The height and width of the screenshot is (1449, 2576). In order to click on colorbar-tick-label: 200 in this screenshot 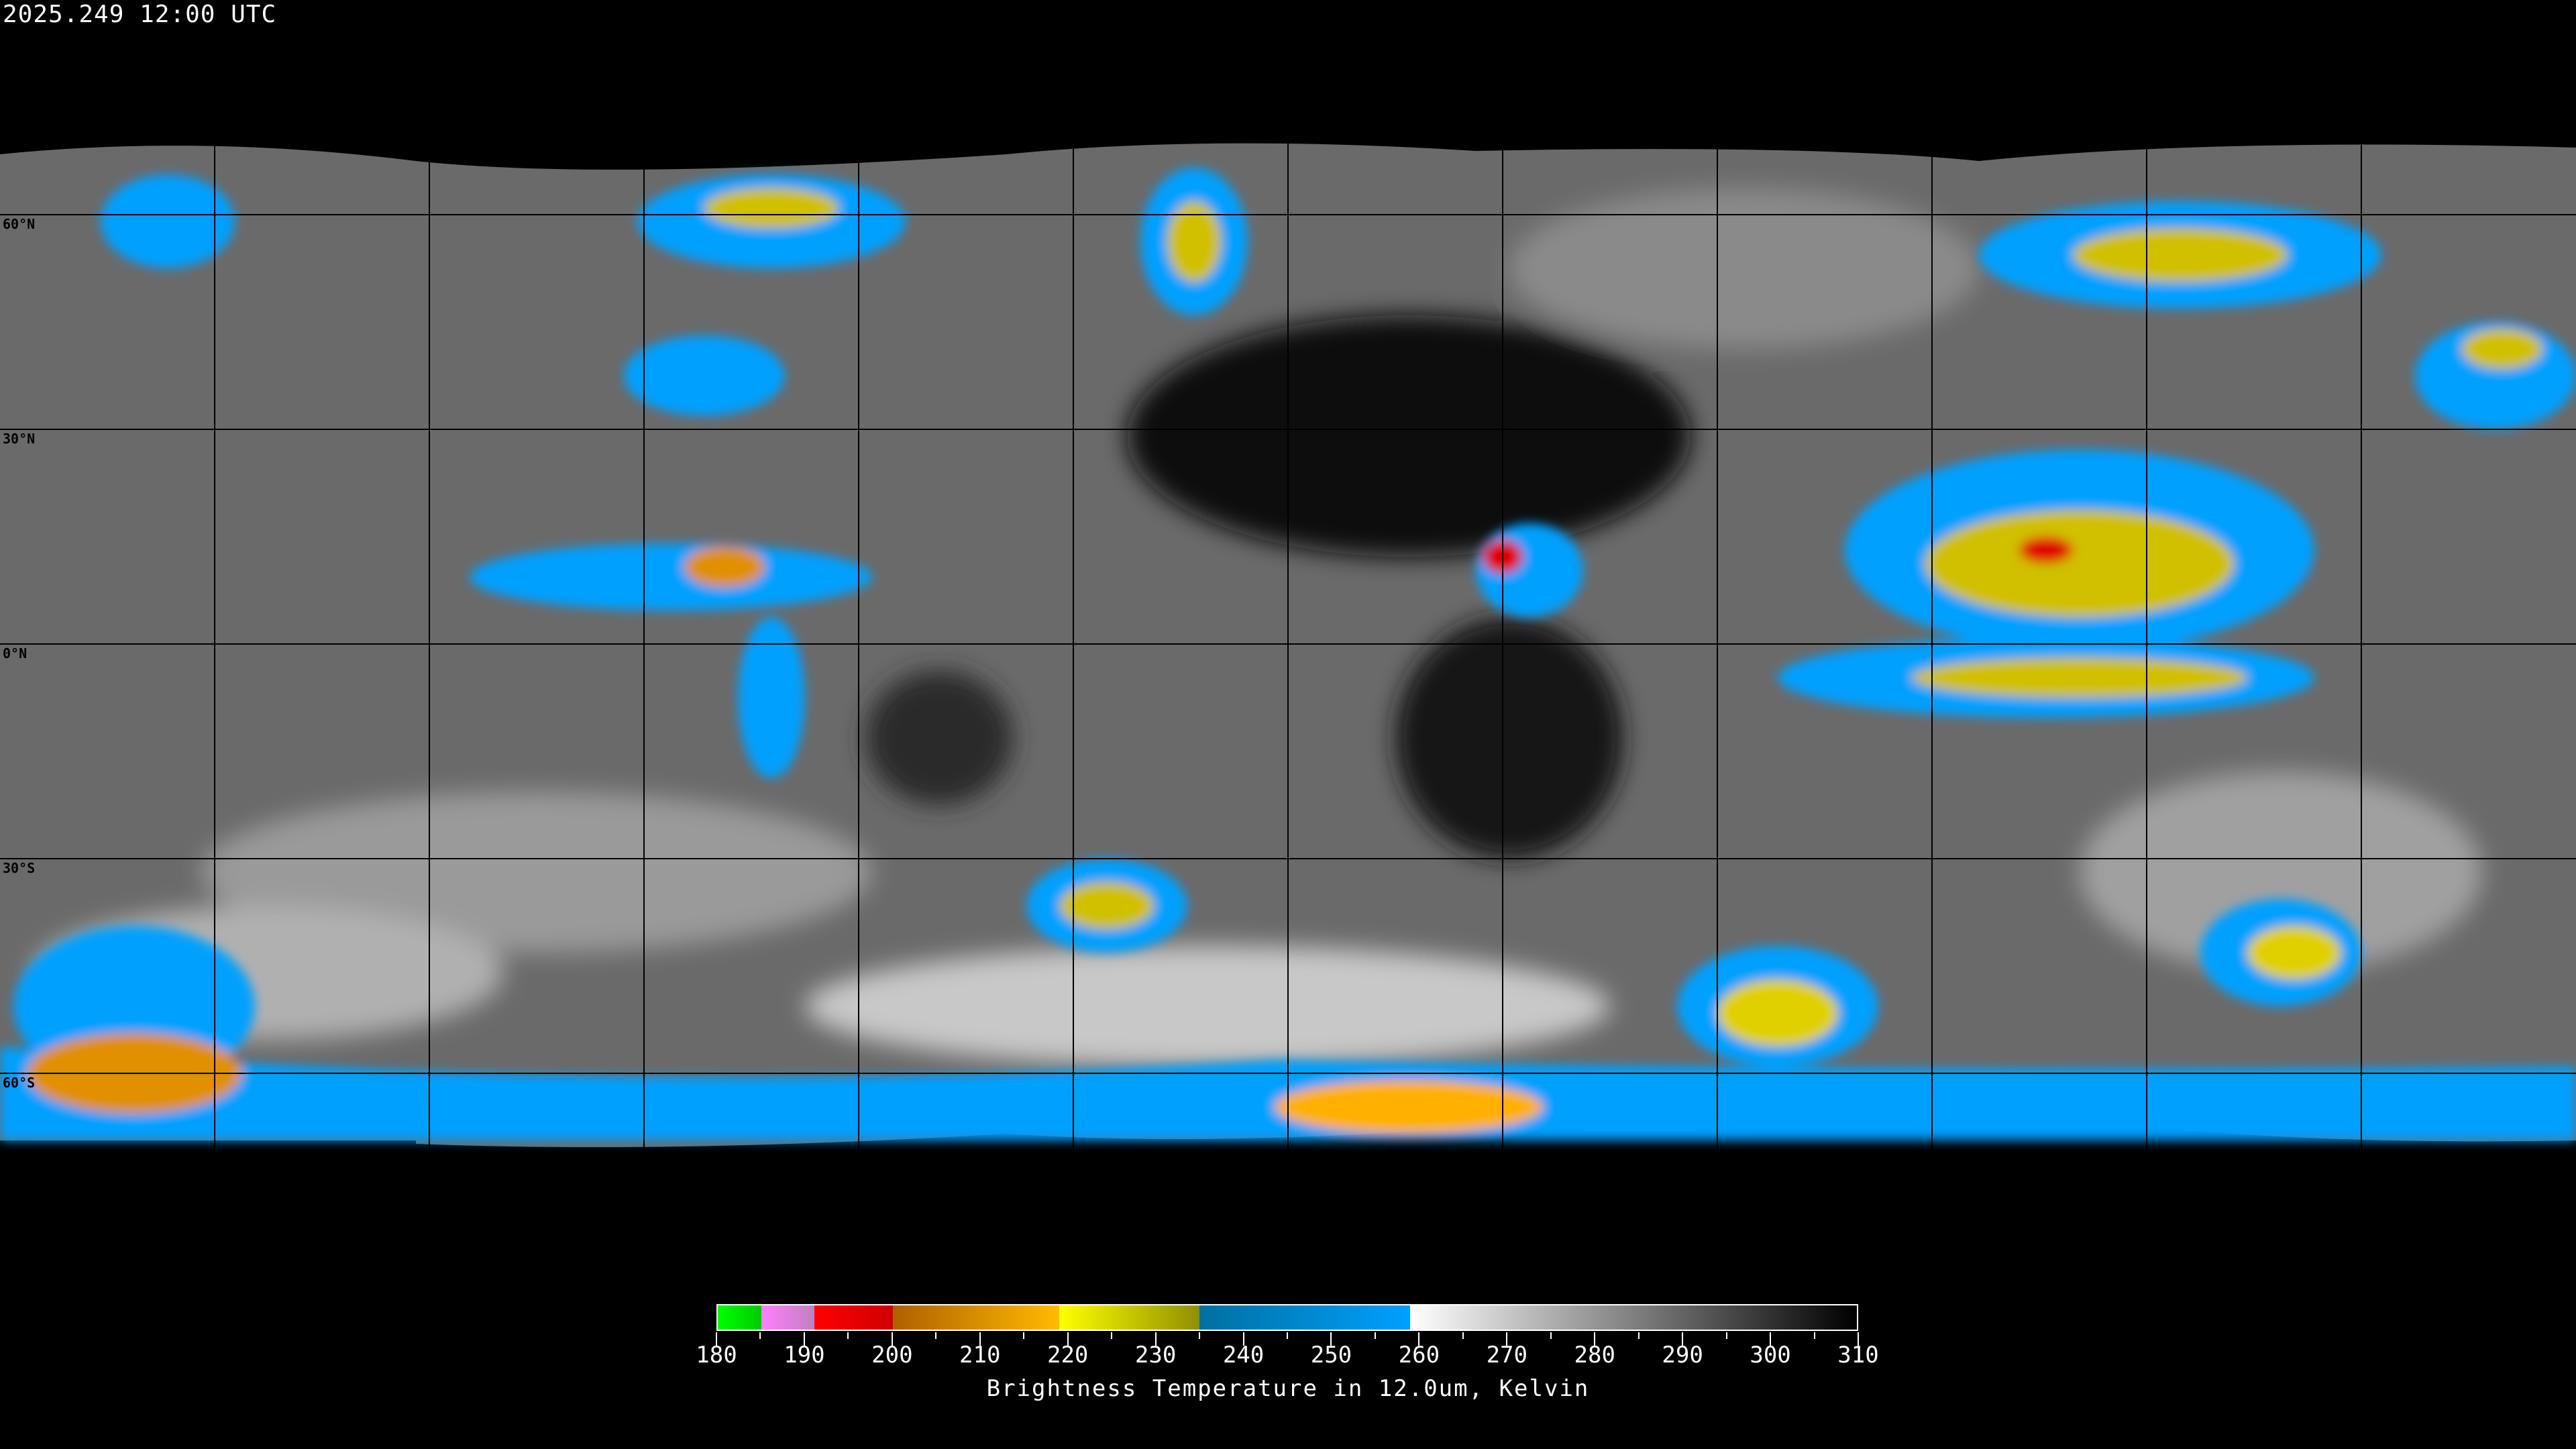, I will do `click(892, 1355)`.